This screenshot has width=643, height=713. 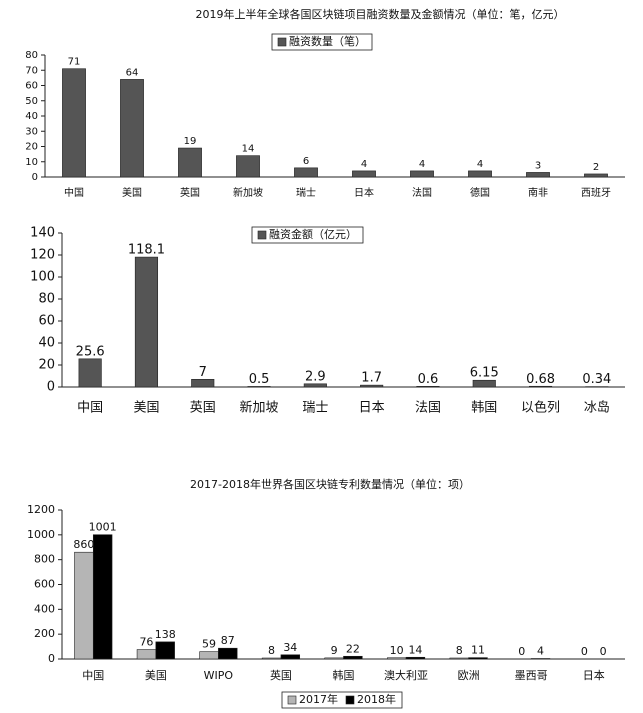 I want to click on data-label: 0.6, so click(x=428, y=379).